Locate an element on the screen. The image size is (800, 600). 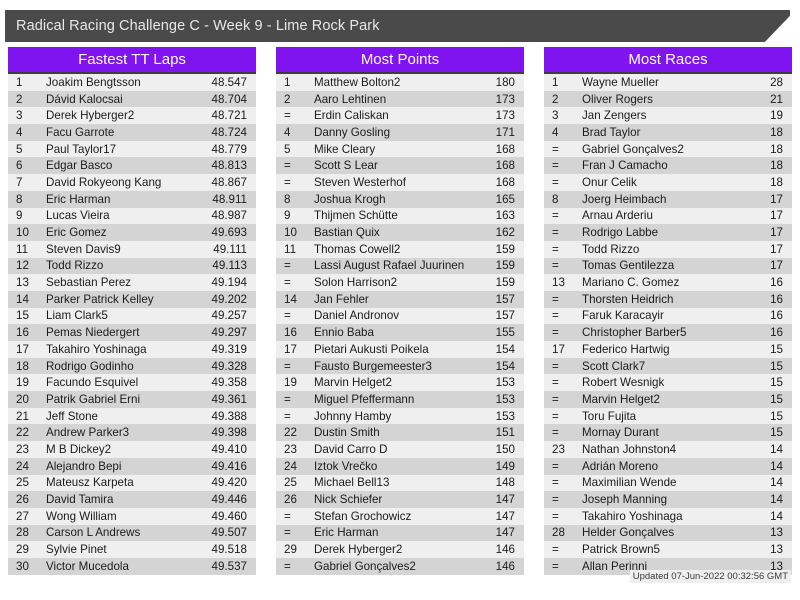
table-row: = Tomas Gentilezza 17 is located at coordinates (668, 266).